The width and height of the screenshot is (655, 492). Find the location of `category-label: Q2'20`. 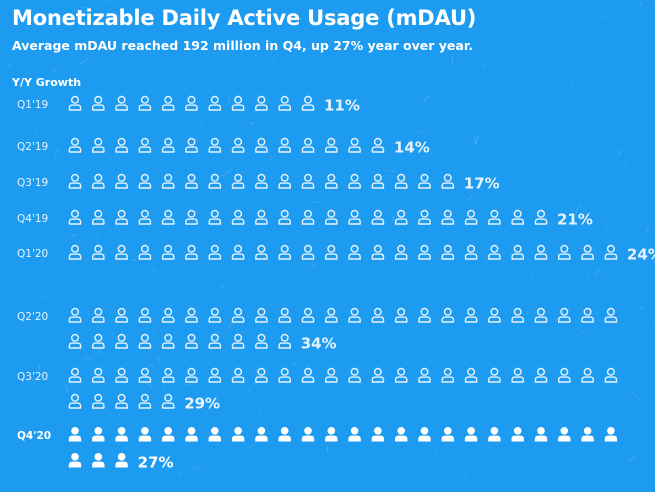

category-label: Q2'20 is located at coordinates (32, 317).